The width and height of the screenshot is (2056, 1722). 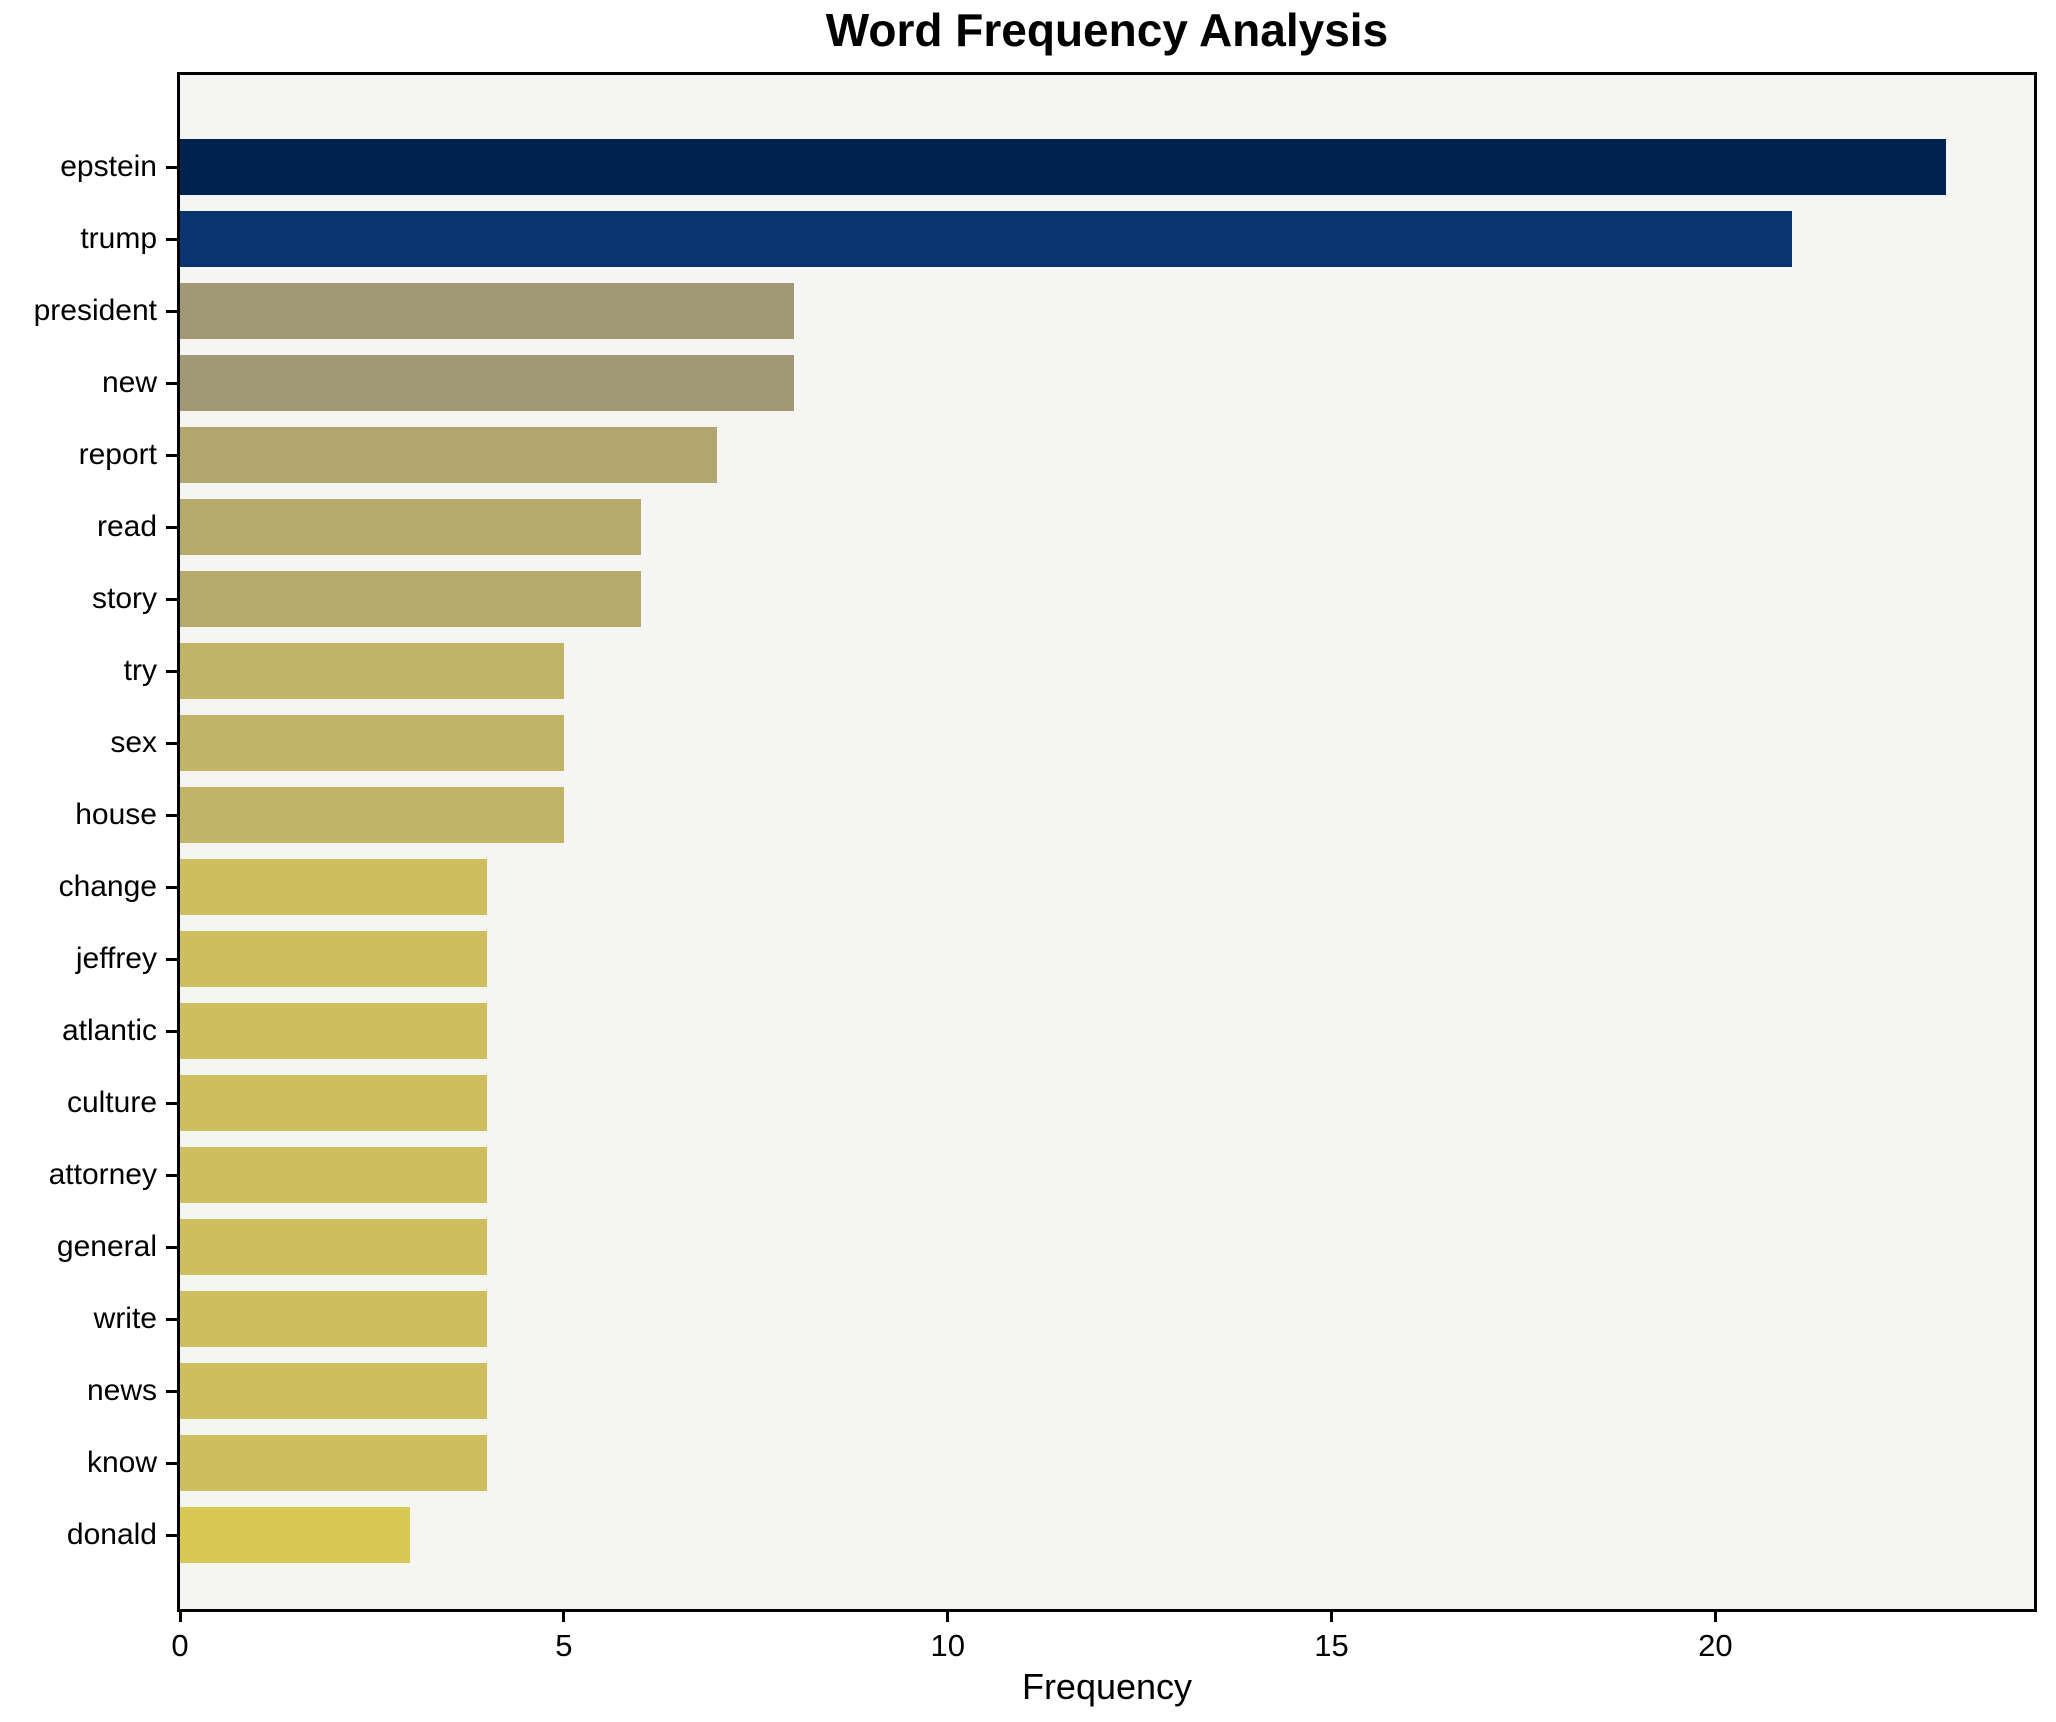 I want to click on bar-sex, so click(x=372, y=743).